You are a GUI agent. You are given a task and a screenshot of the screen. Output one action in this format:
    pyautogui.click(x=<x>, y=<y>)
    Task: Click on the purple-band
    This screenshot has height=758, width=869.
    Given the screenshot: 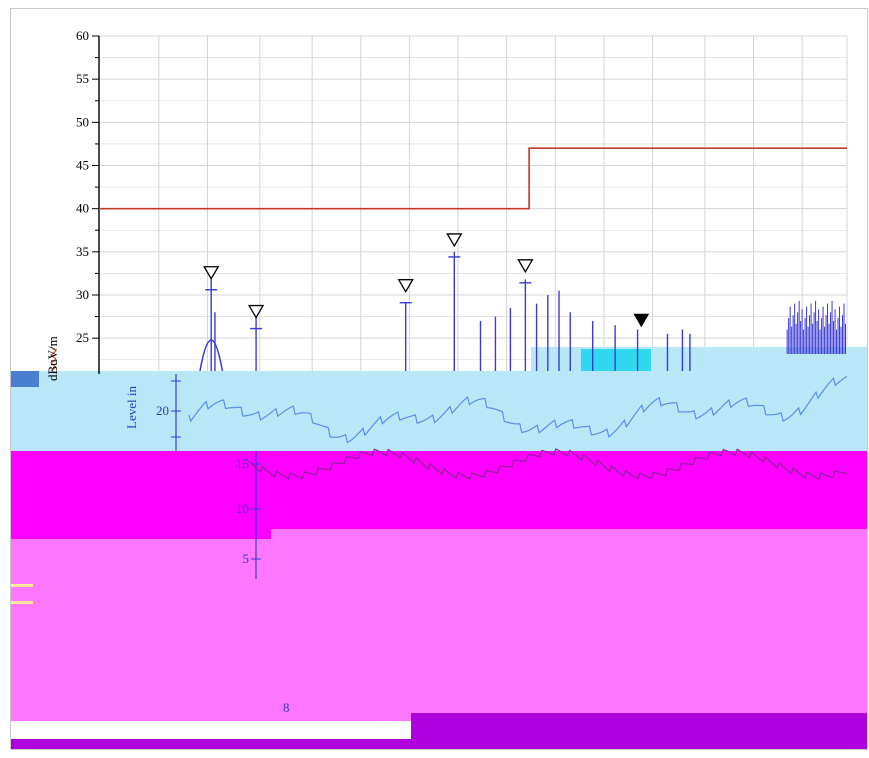 What is the action you would take?
    pyautogui.click(x=639, y=731)
    